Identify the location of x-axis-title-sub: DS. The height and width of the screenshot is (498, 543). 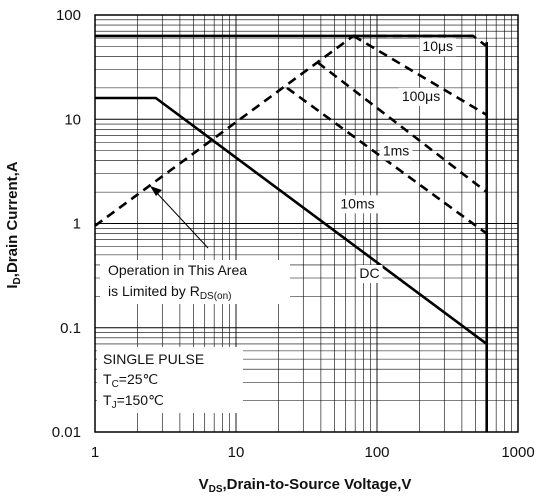
(216, 489).